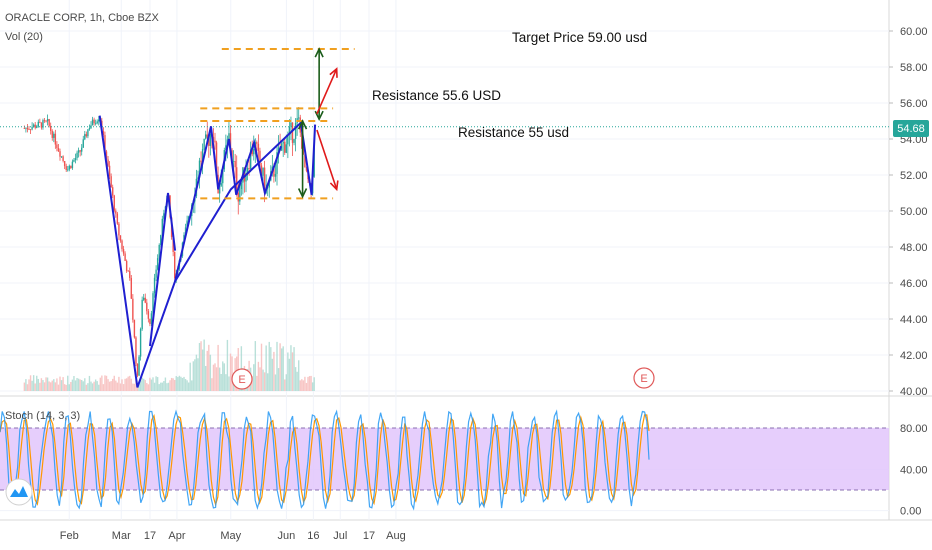  Describe the element at coordinates (24, 37) in the screenshot. I see `volume-label: Vol (20)` at that location.